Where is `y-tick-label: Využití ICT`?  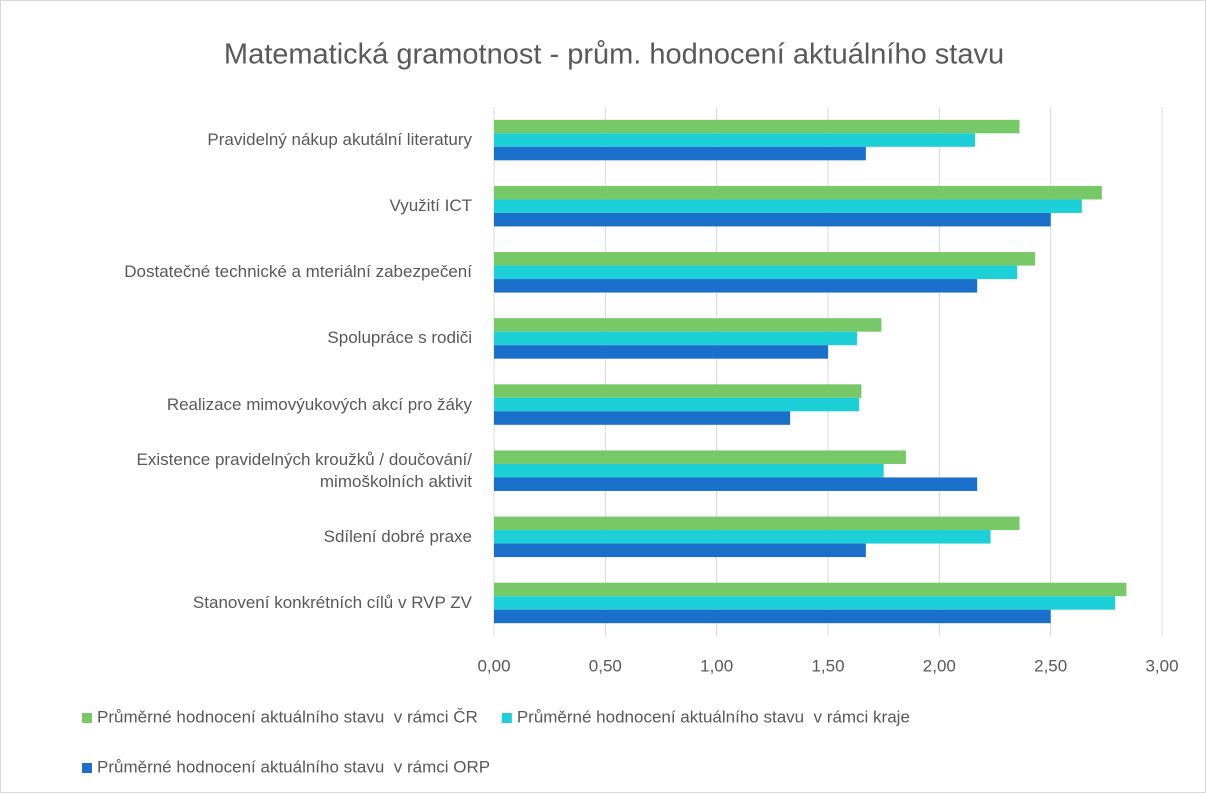 y-tick-label: Využití ICT is located at coordinates (431, 206).